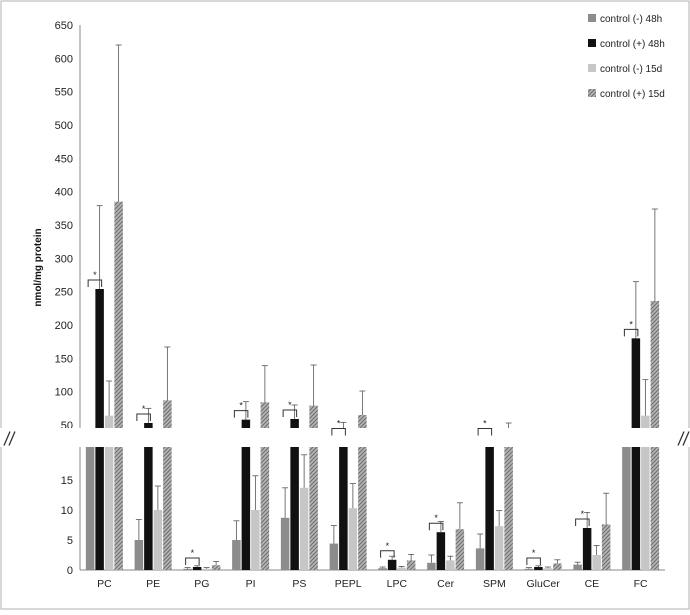  What do you see at coordinates (592, 584) in the screenshot?
I see `x-tick-label: CE` at bounding box center [592, 584].